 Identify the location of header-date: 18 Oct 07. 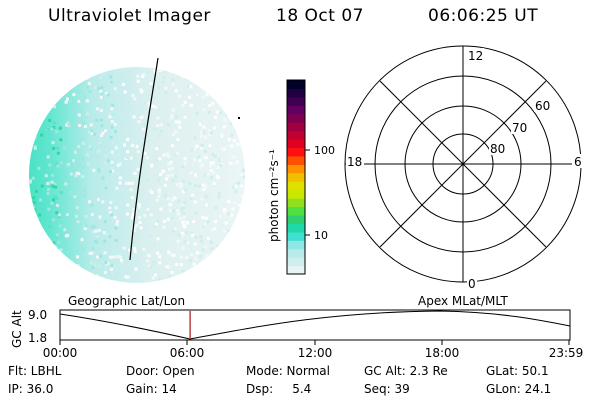
(320, 16).